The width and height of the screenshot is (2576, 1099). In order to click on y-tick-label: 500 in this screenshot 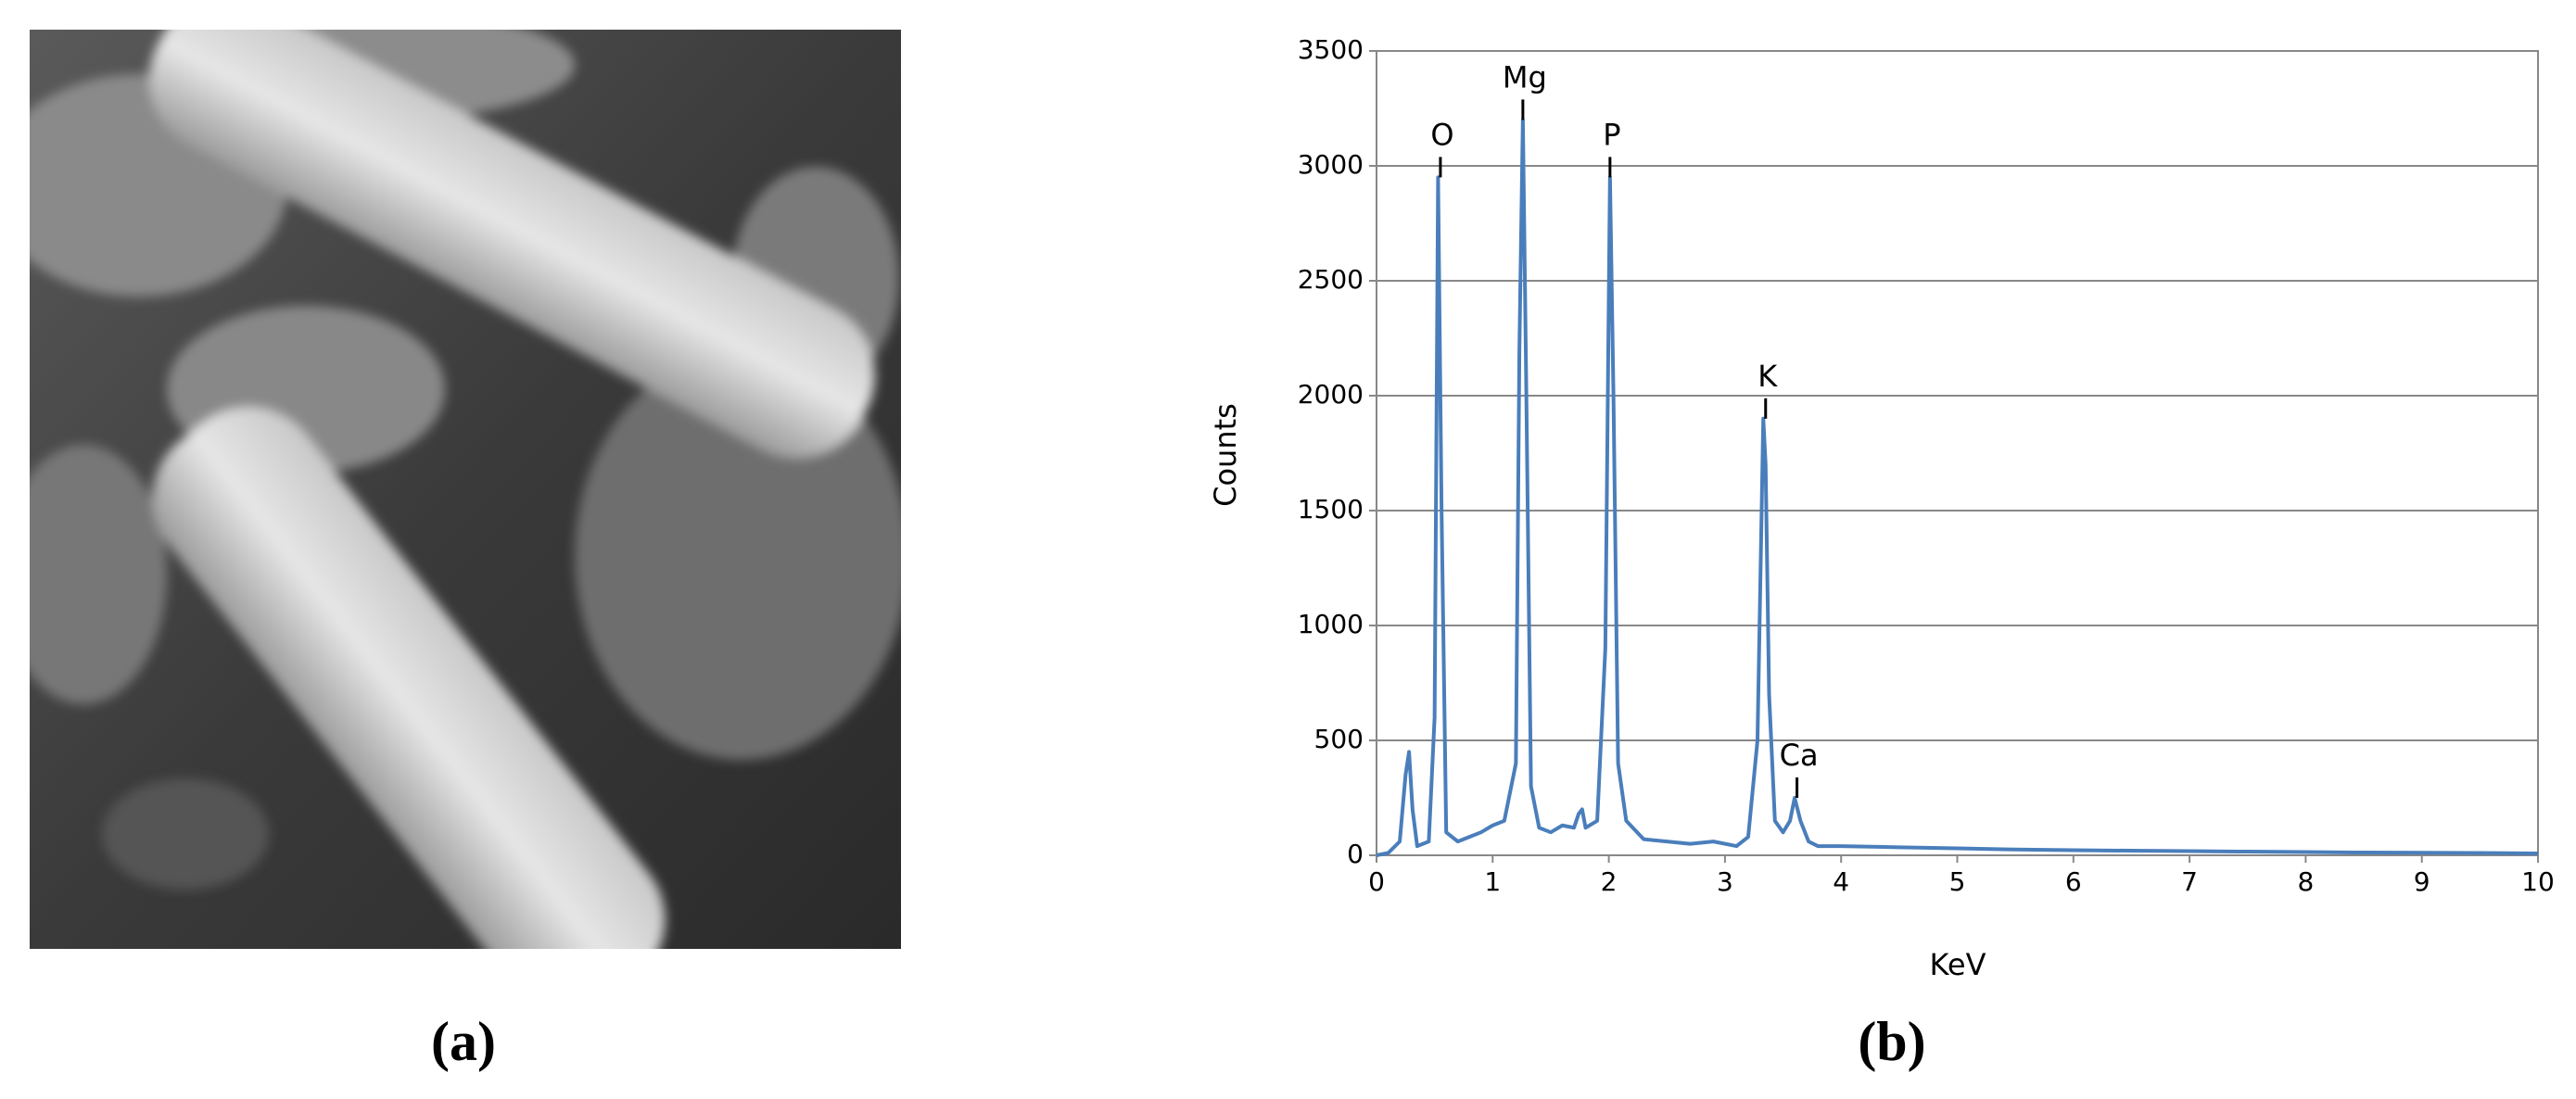, I will do `click(1339, 739)`.